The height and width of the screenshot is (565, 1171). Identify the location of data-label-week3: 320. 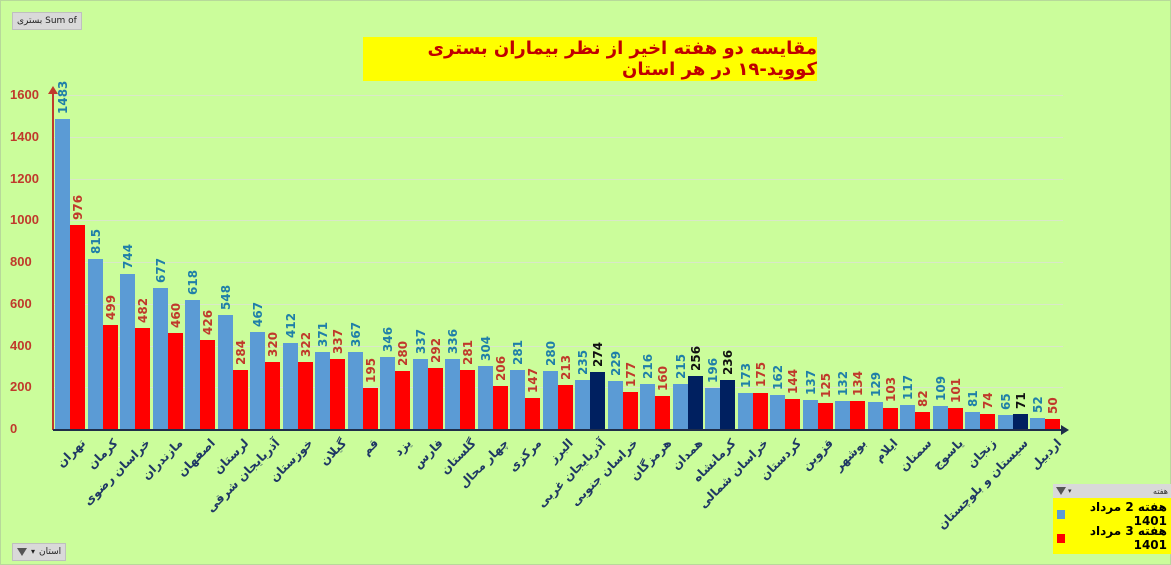
(273, 345).